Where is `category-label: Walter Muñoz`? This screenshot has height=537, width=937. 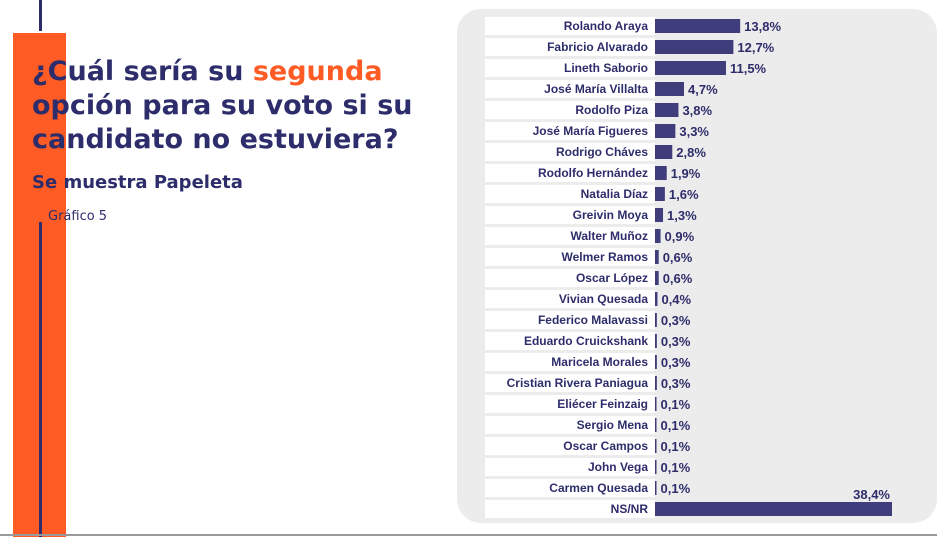 category-label: Walter Muñoz is located at coordinates (609, 236).